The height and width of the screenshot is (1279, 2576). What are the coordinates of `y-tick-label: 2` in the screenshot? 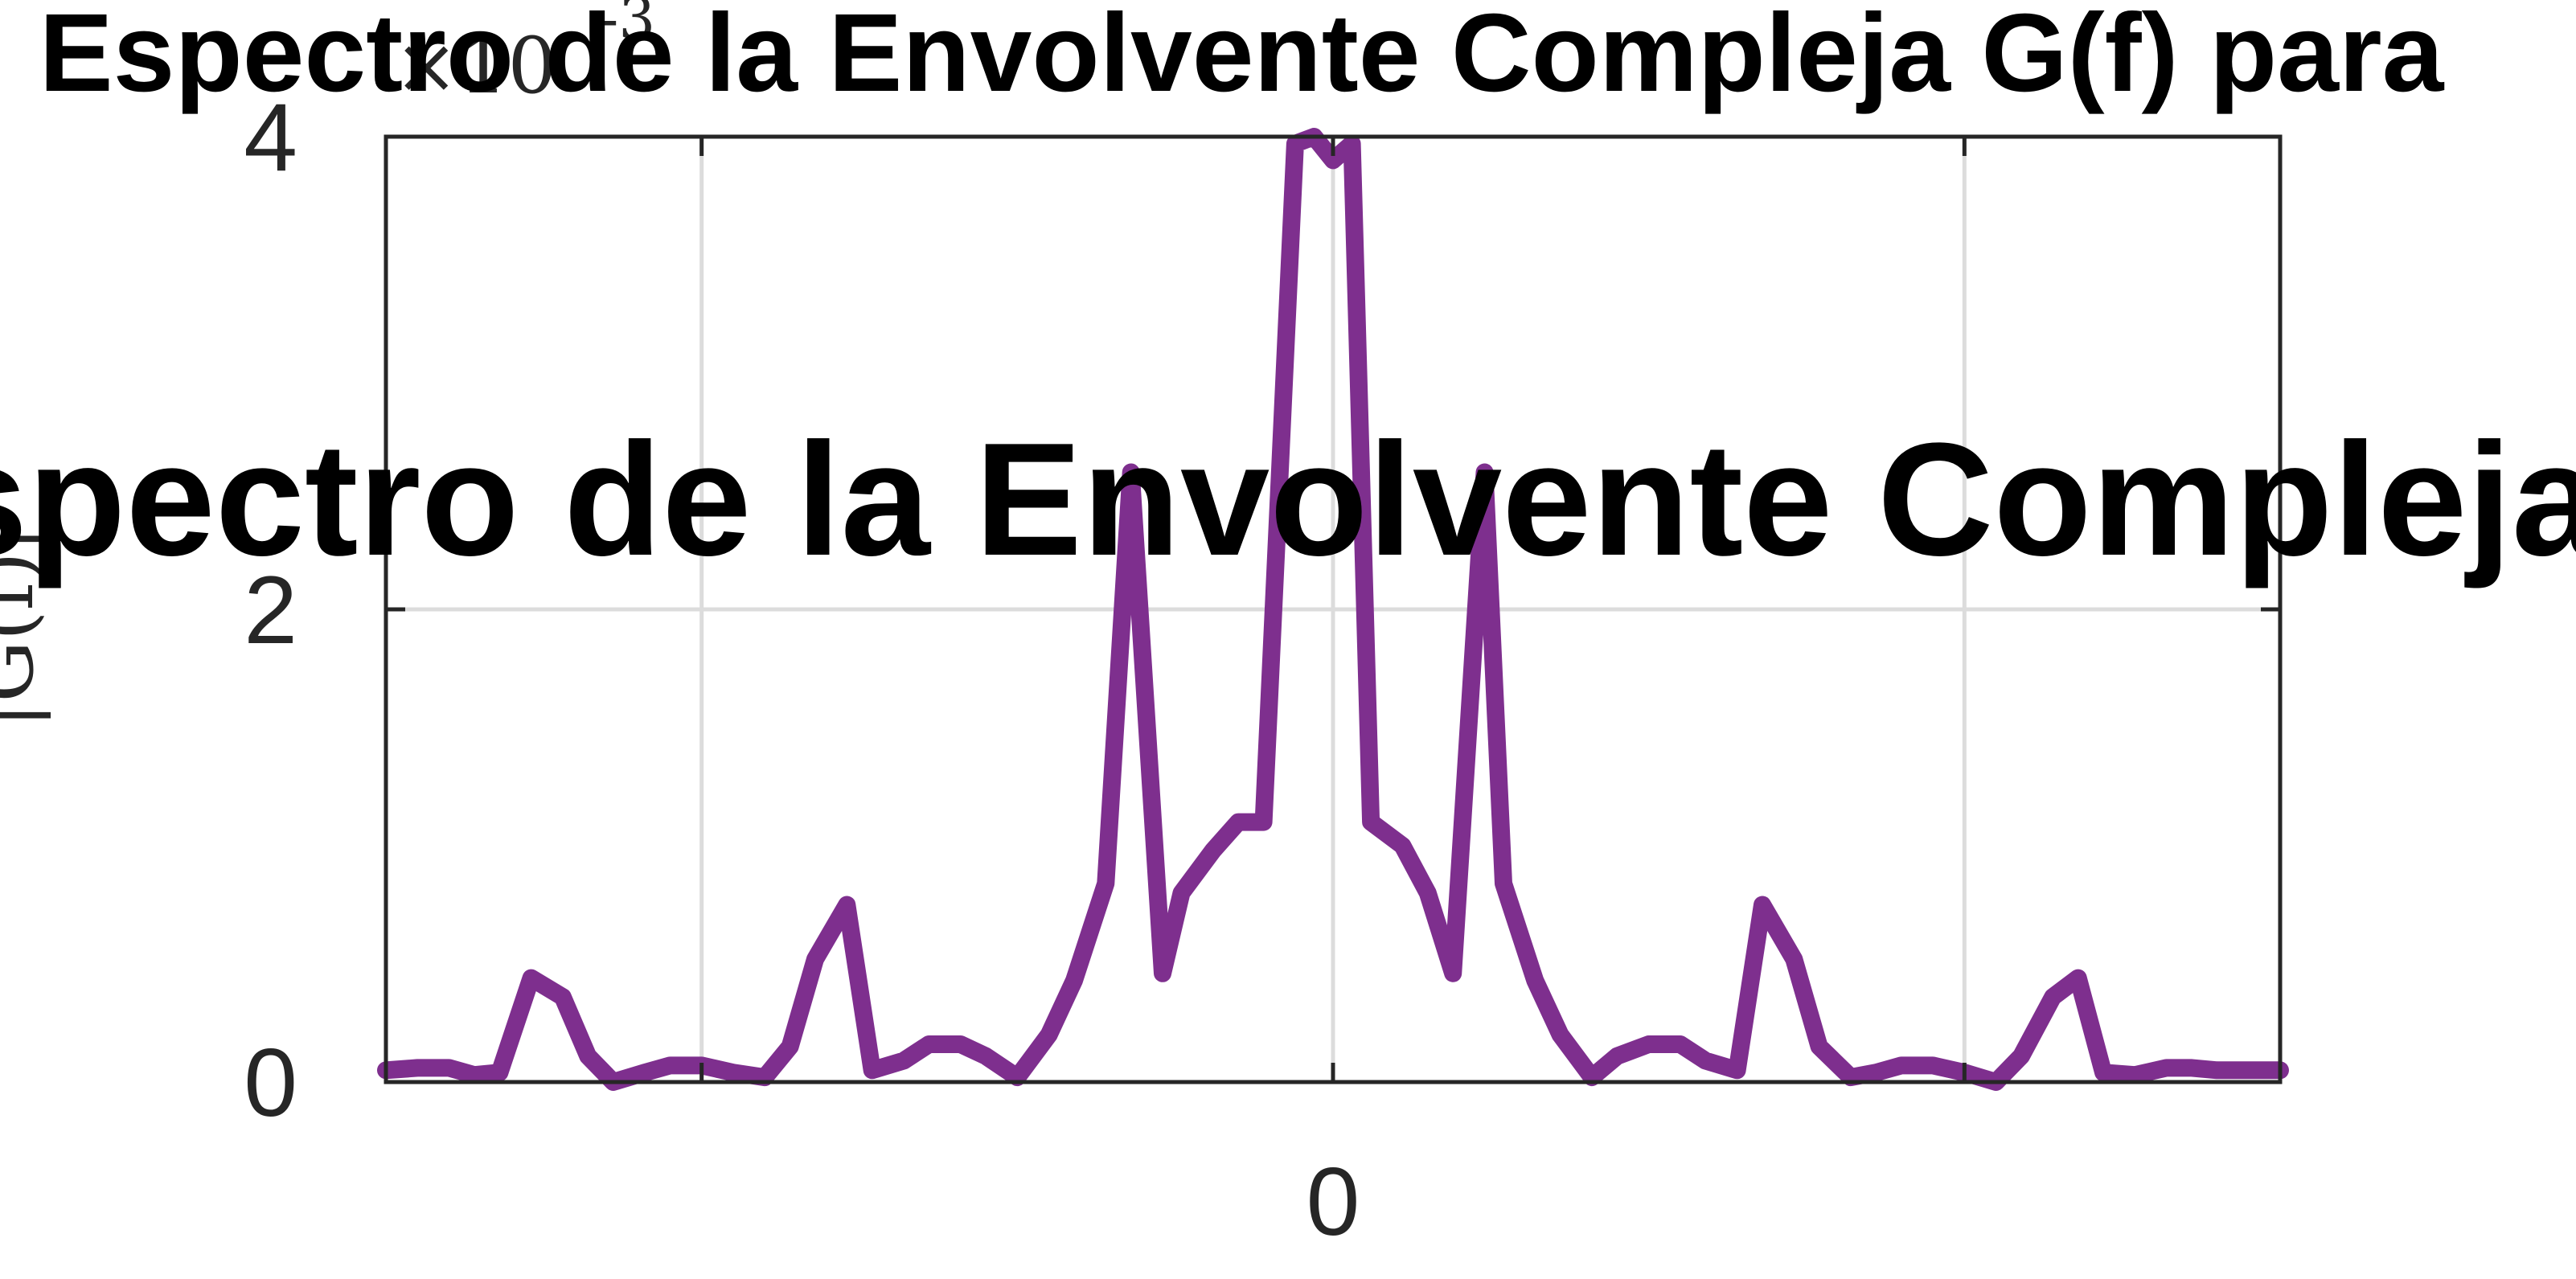 It's located at (271, 610).